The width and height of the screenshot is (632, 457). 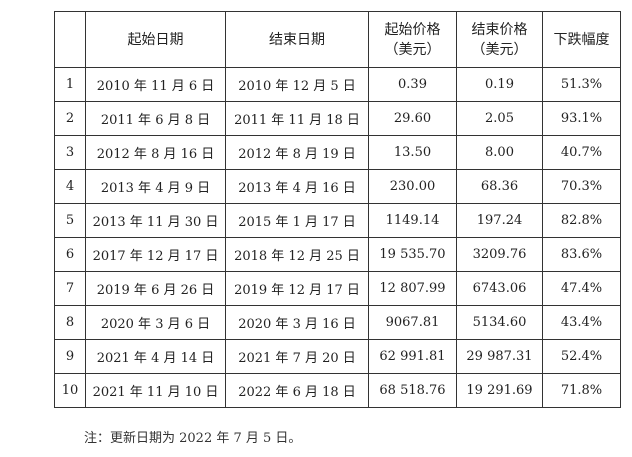 I want to click on row-decline: 51.3%, so click(x=581, y=84).